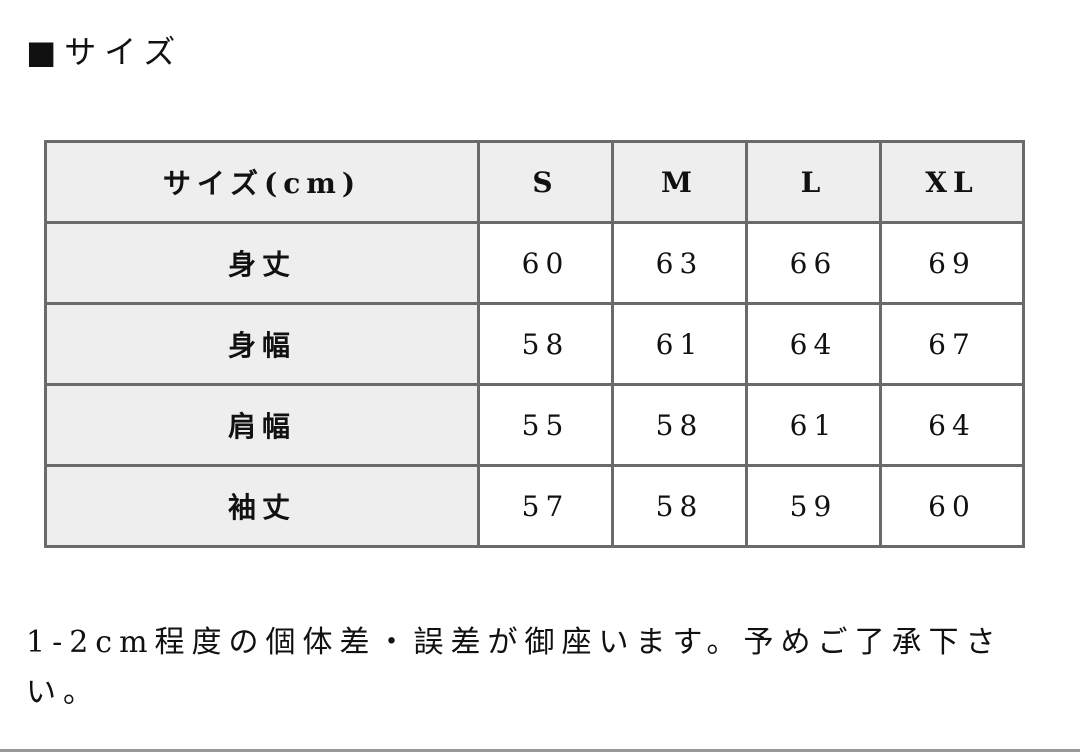 The image size is (1080, 752). Describe the element at coordinates (262, 425) in the screenshot. I see `row-label: 肩幅` at that location.